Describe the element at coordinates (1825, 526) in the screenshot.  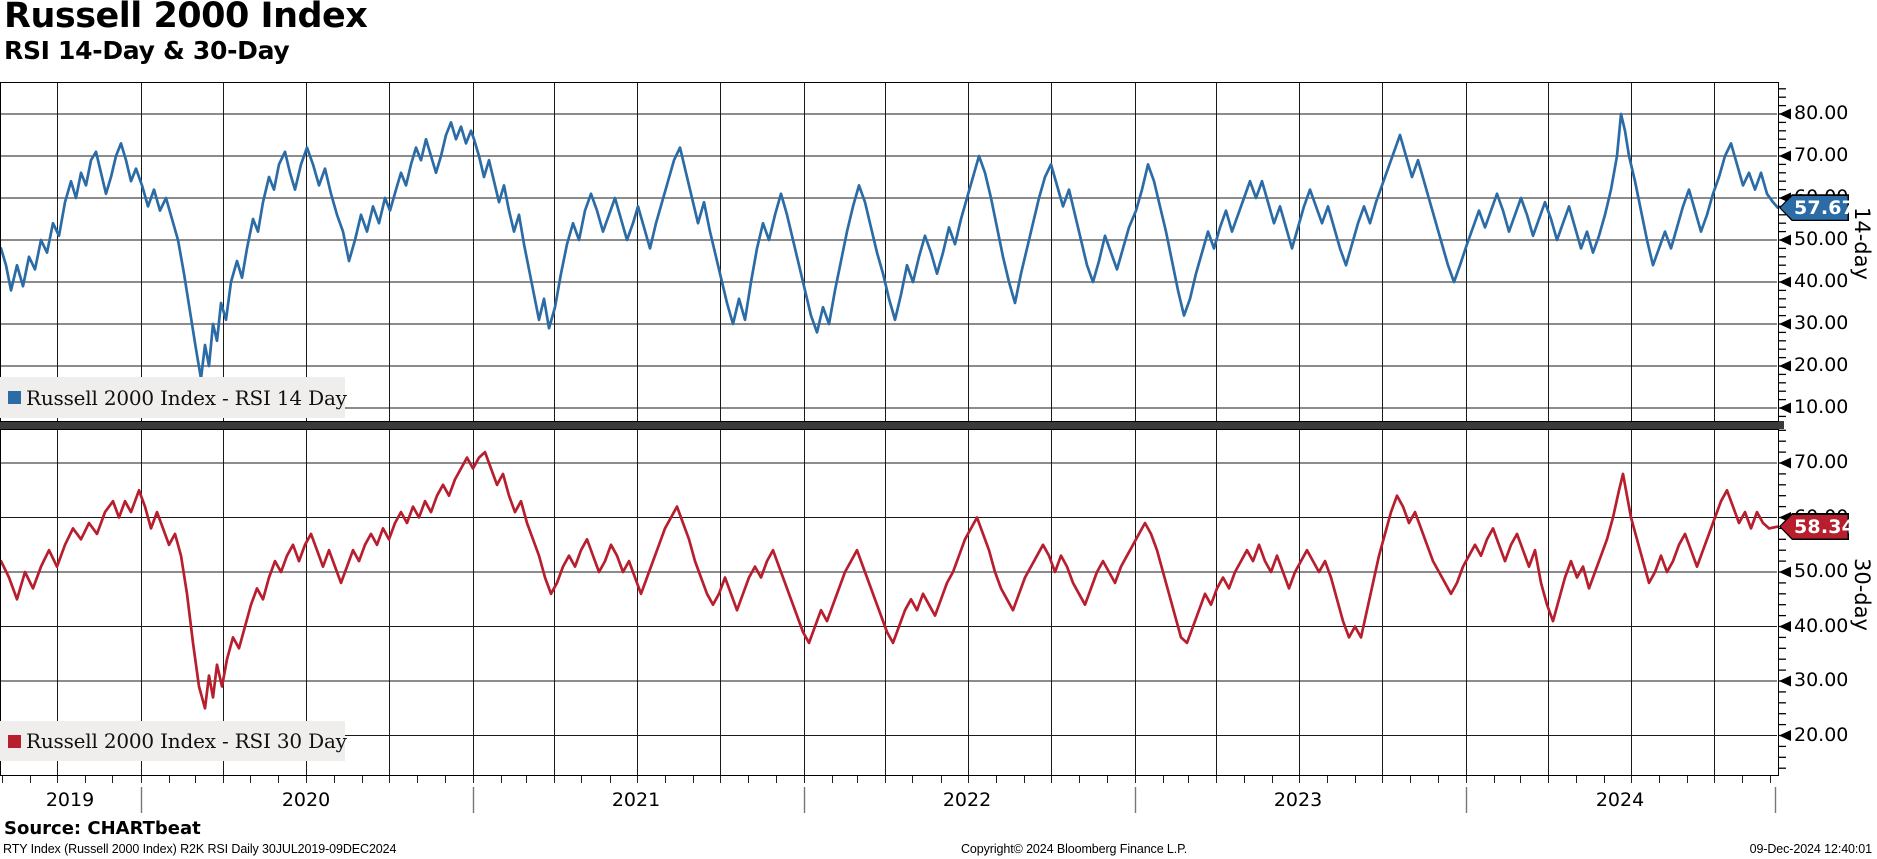
I see `rsi30-last-value: 58.34` at that location.